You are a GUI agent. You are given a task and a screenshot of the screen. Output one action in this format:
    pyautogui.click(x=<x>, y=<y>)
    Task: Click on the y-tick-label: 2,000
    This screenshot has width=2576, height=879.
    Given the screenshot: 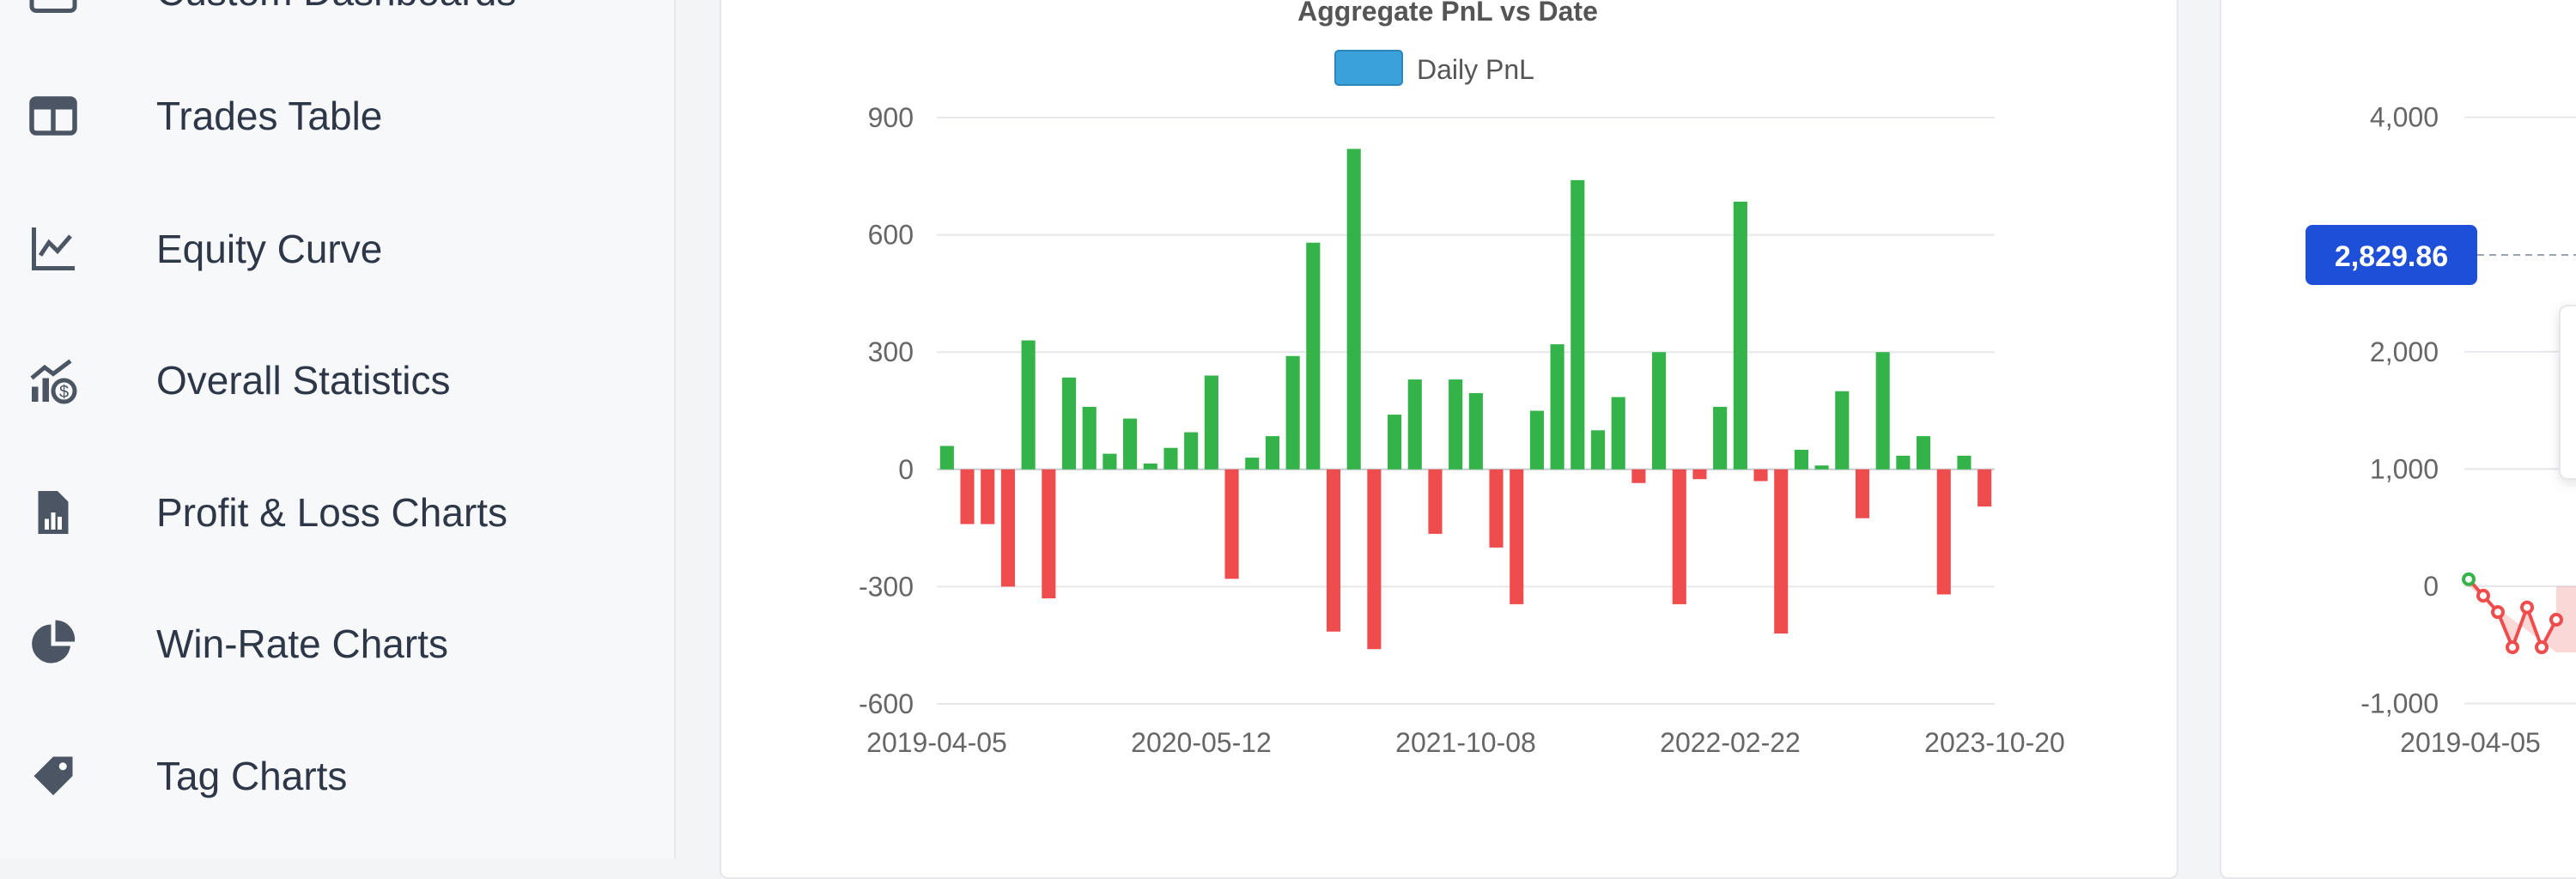 What is the action you would take?
    pyautogui.click(x=2405, y=351)
    